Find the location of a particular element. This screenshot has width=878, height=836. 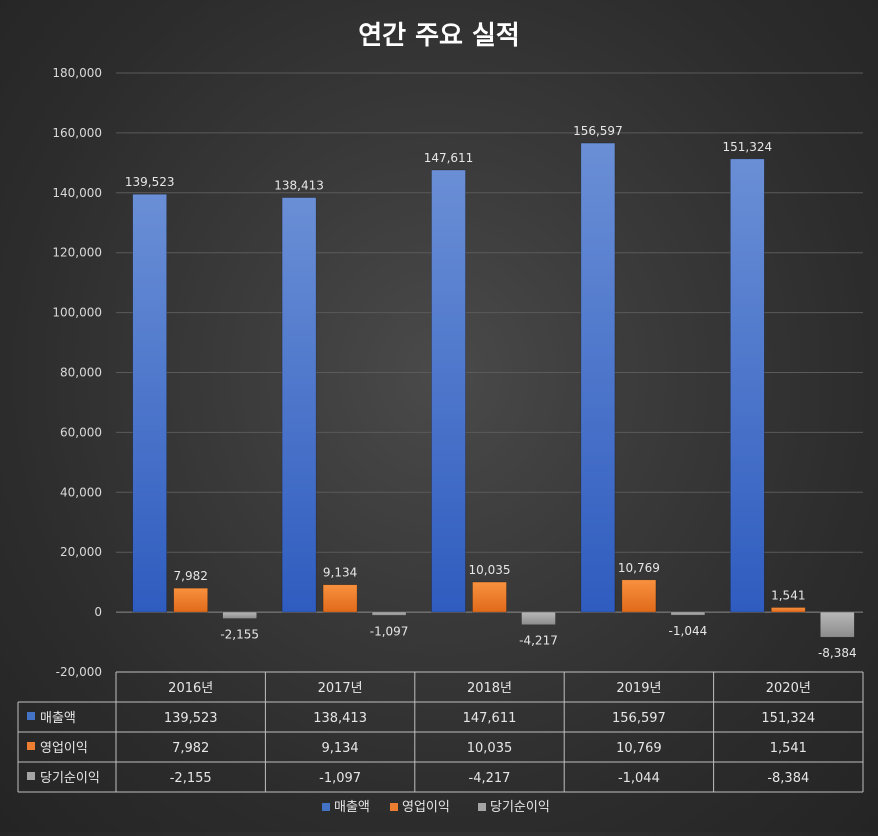

y-tick-label: 80,000 is located at coordinates (81, 373).